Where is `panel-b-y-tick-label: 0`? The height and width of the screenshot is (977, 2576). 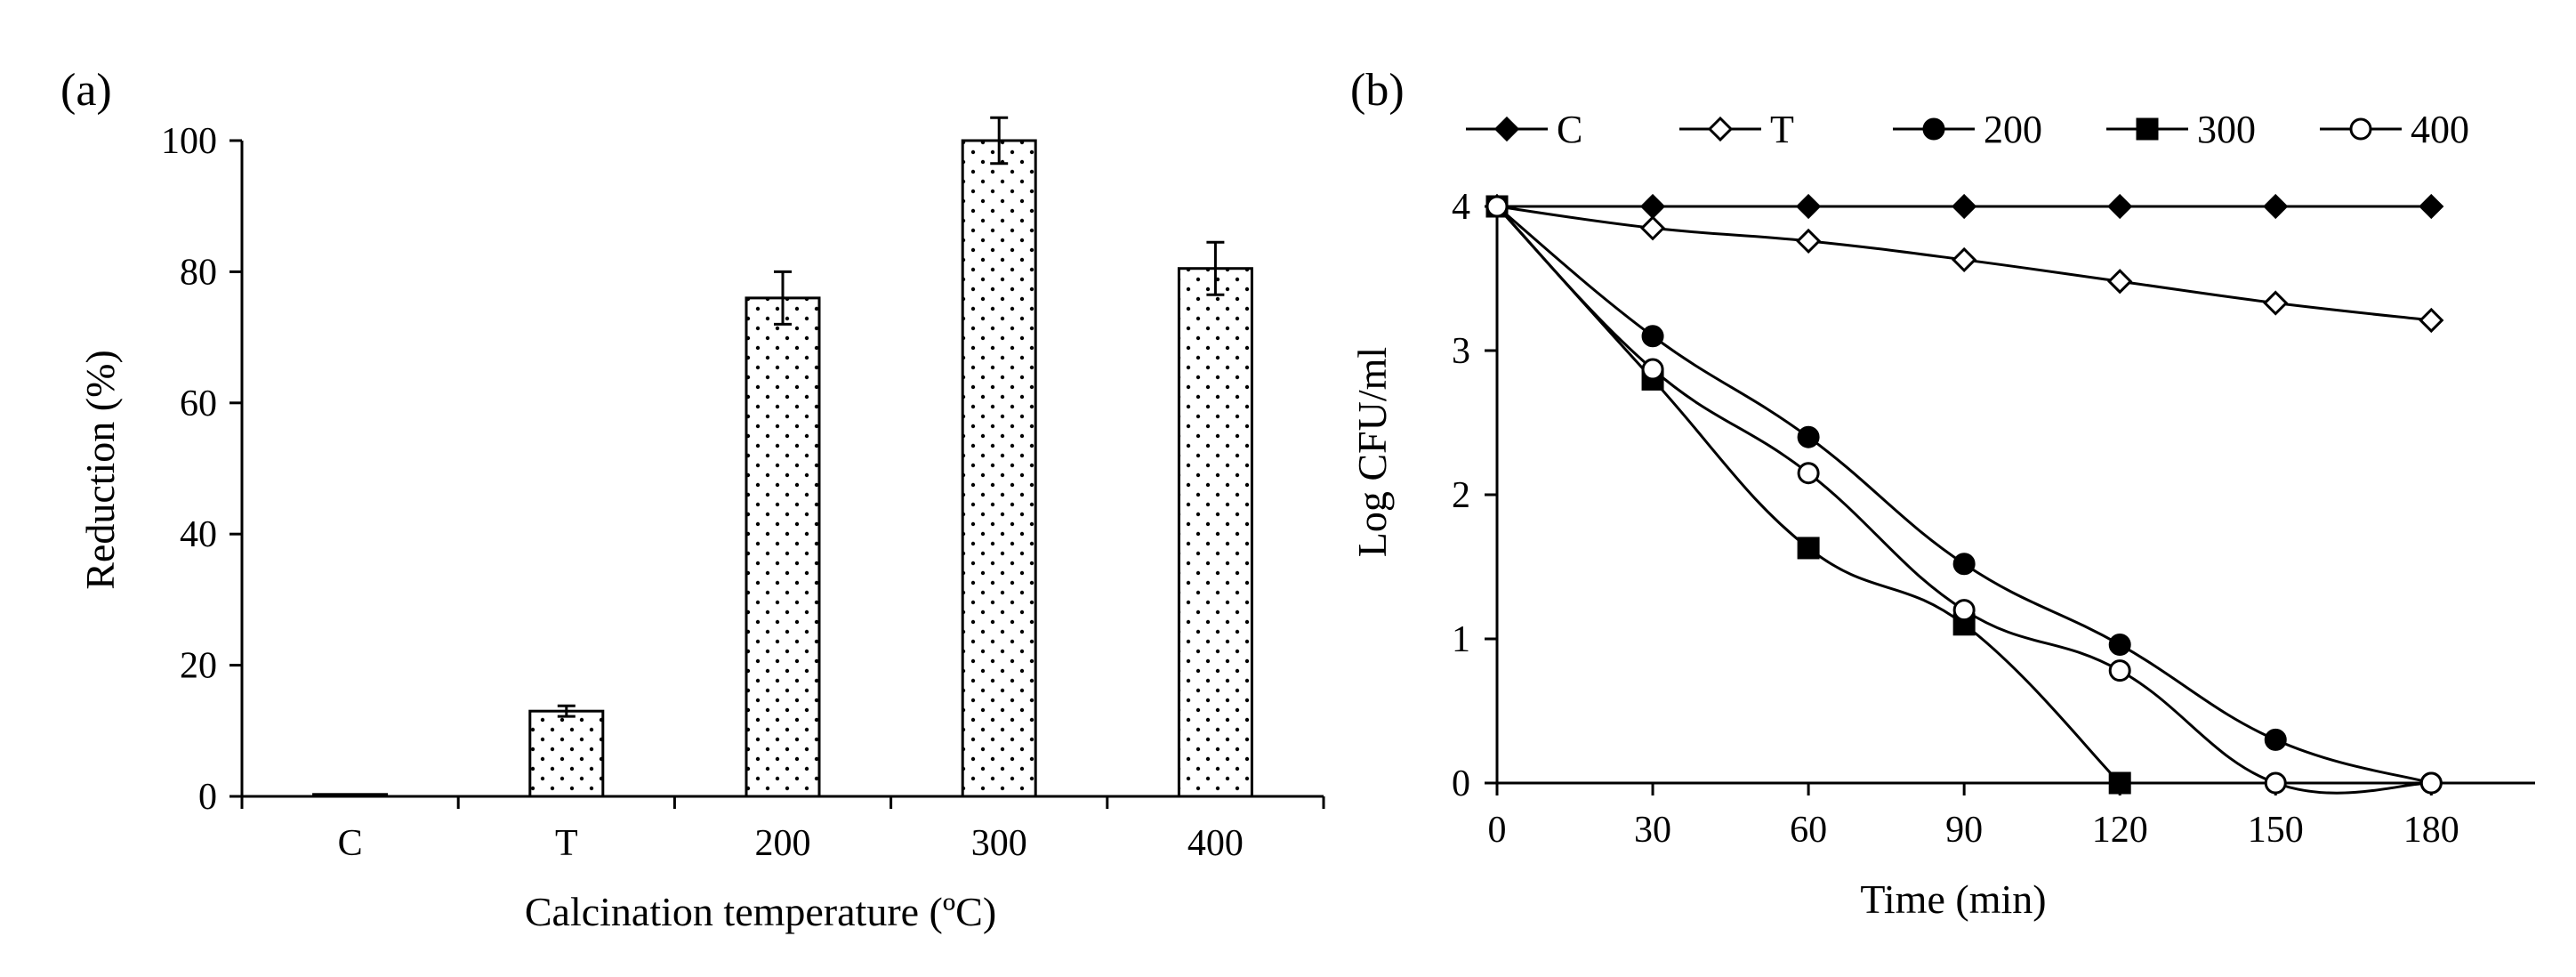 panel-b-y-tick-label: 0 is located at coordinates (1461, 783).